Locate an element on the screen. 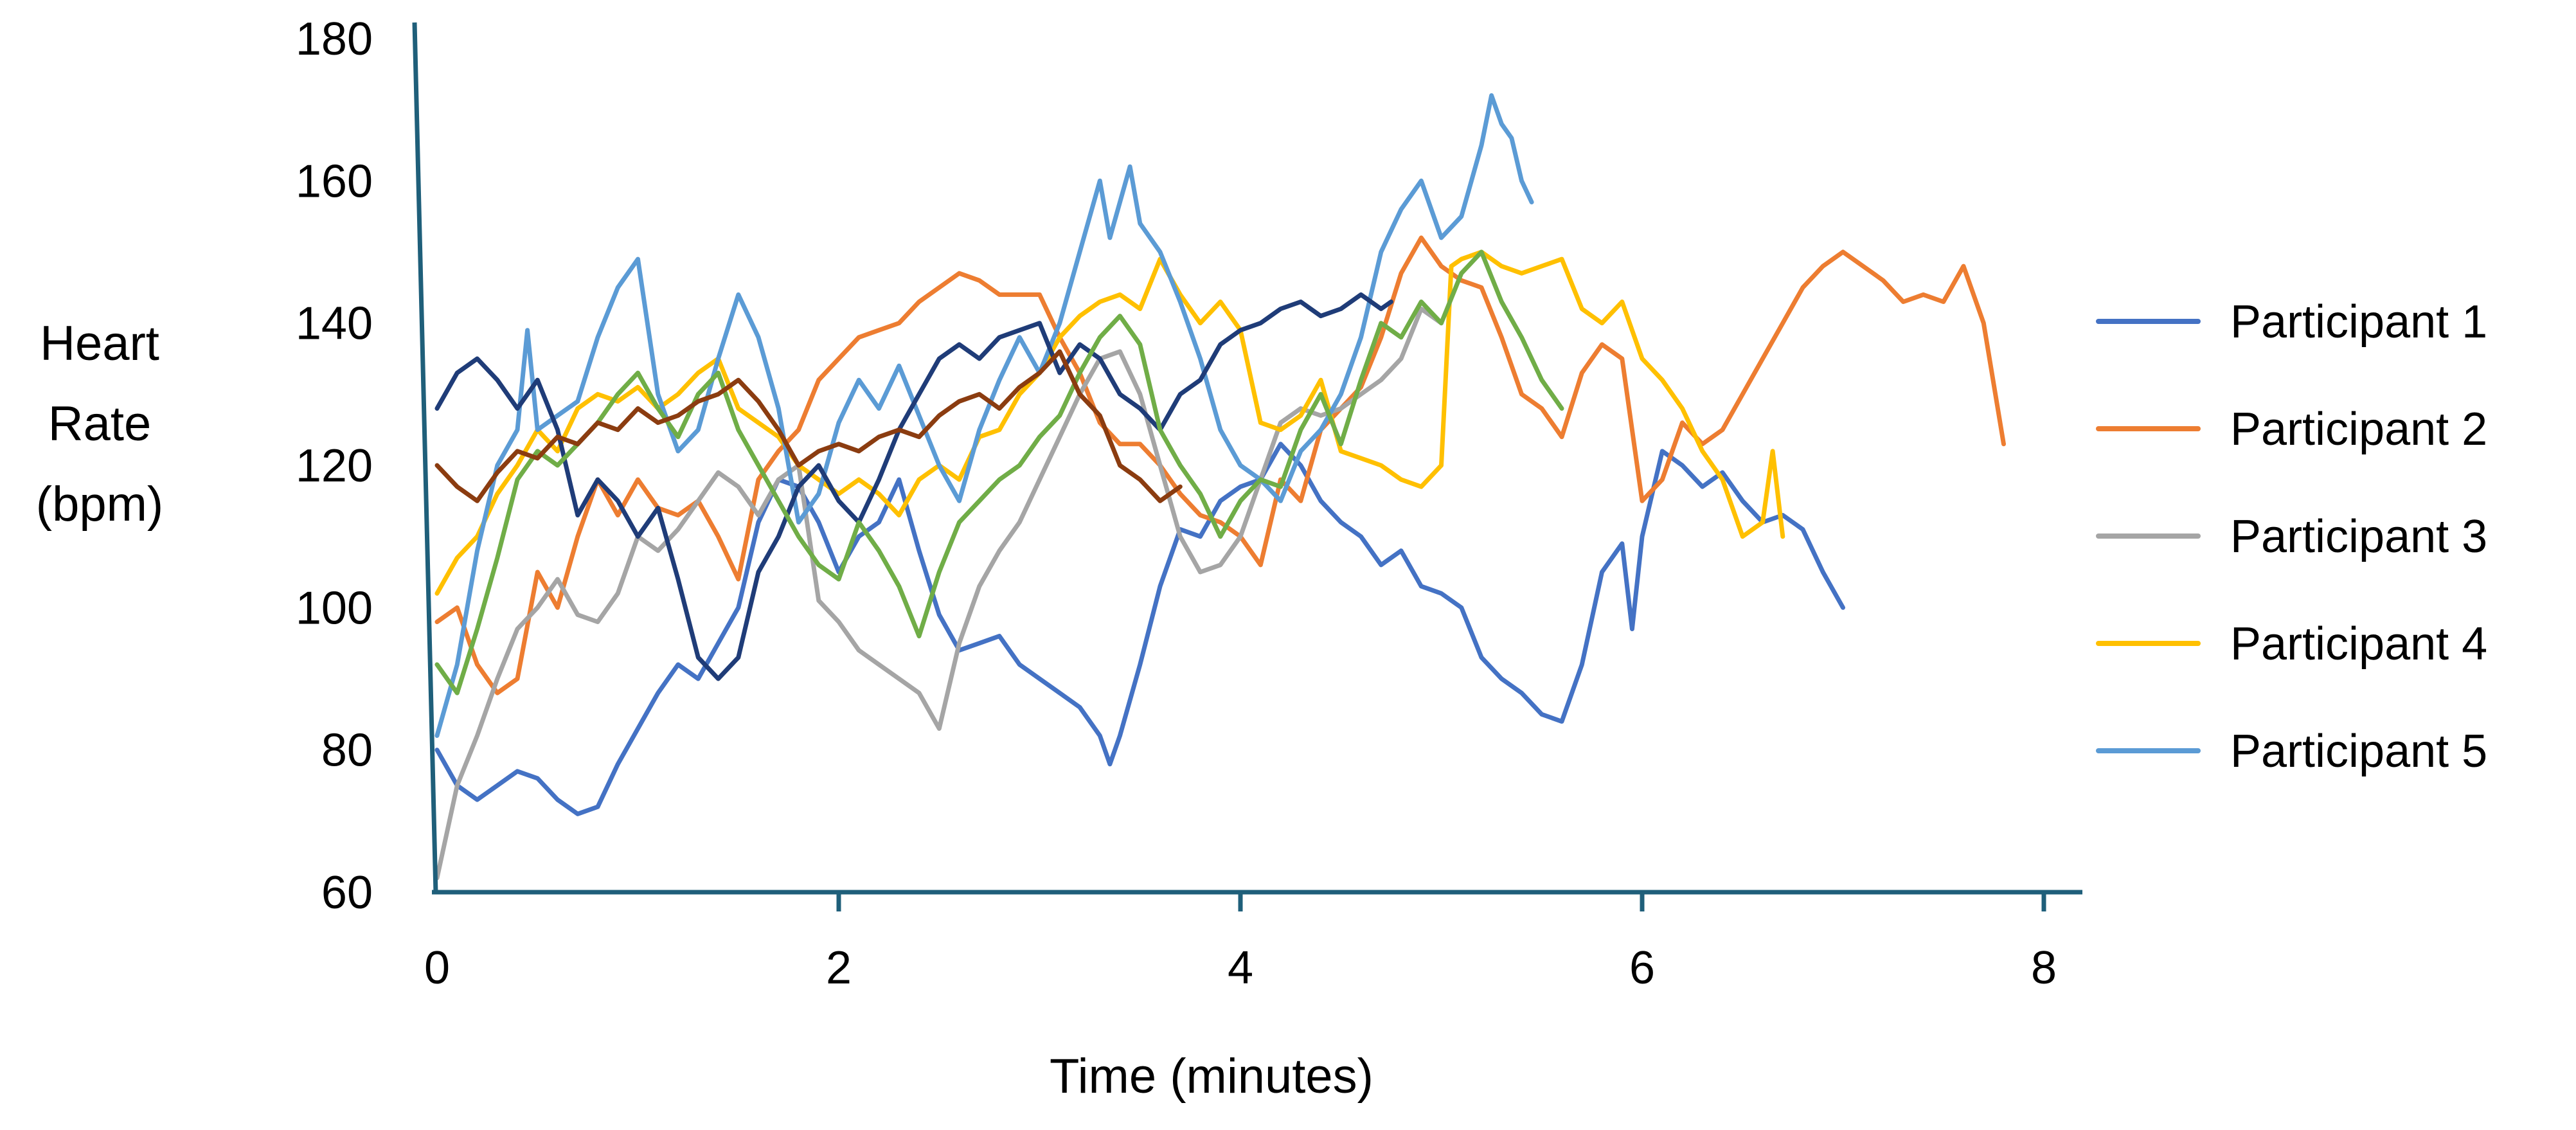 This screenshot has height=1130, width=2576. y-tick-label: 120 is located at coordinates (335, 466).